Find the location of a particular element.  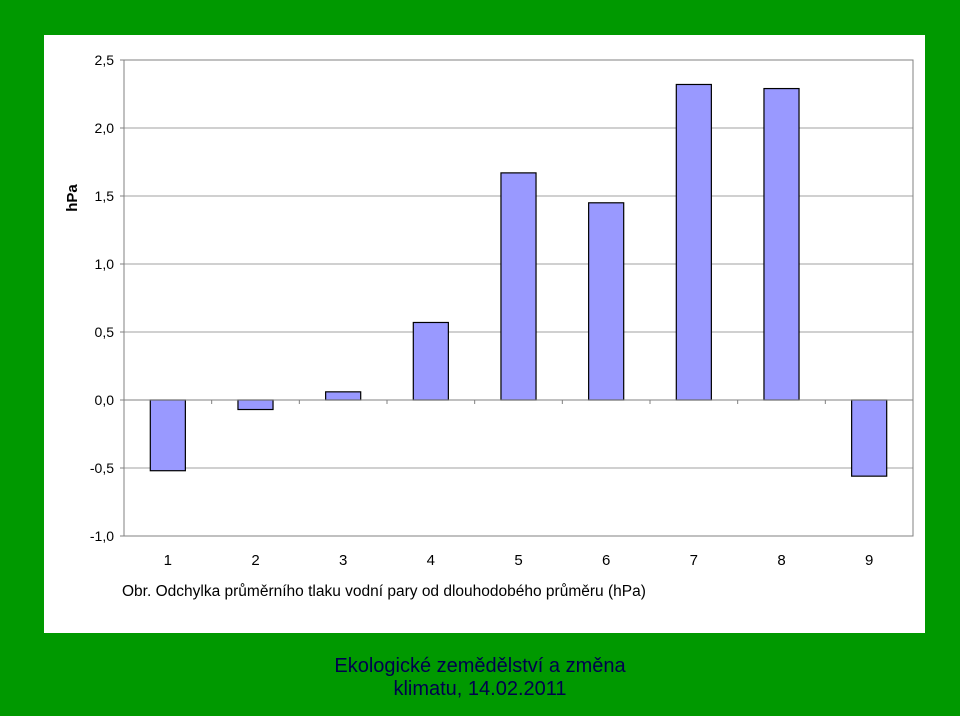

y-tick-label: 0,5 is located at coordinates (105, 332).